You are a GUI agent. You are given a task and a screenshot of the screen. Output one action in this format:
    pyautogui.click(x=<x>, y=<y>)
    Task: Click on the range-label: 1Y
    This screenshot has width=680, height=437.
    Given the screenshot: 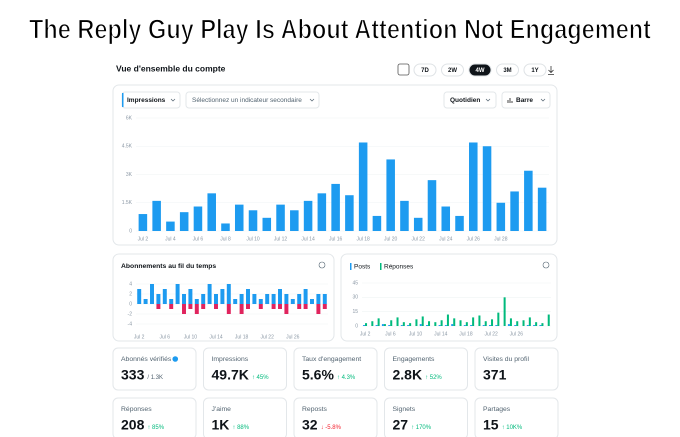 What is the action you would take?
    pyautogui.click(x=534, y=71)
    